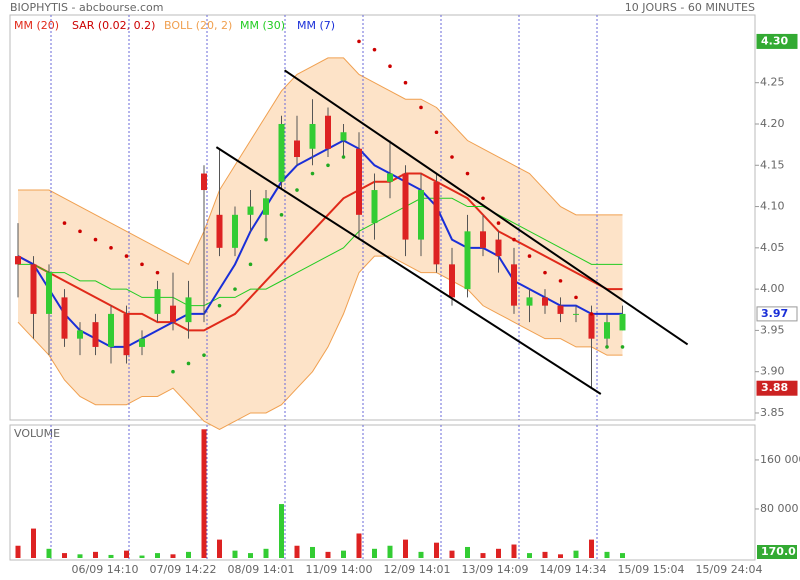 The image size is (800, 580). I want to click on y-tick-label: 160 000, so click(780, 459).